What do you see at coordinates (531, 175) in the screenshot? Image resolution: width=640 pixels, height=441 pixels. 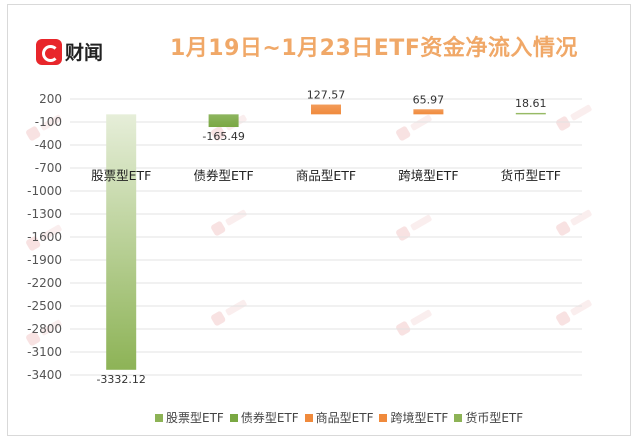 I see `category-label: 货币型ETF` at bounding box center [531, 175].